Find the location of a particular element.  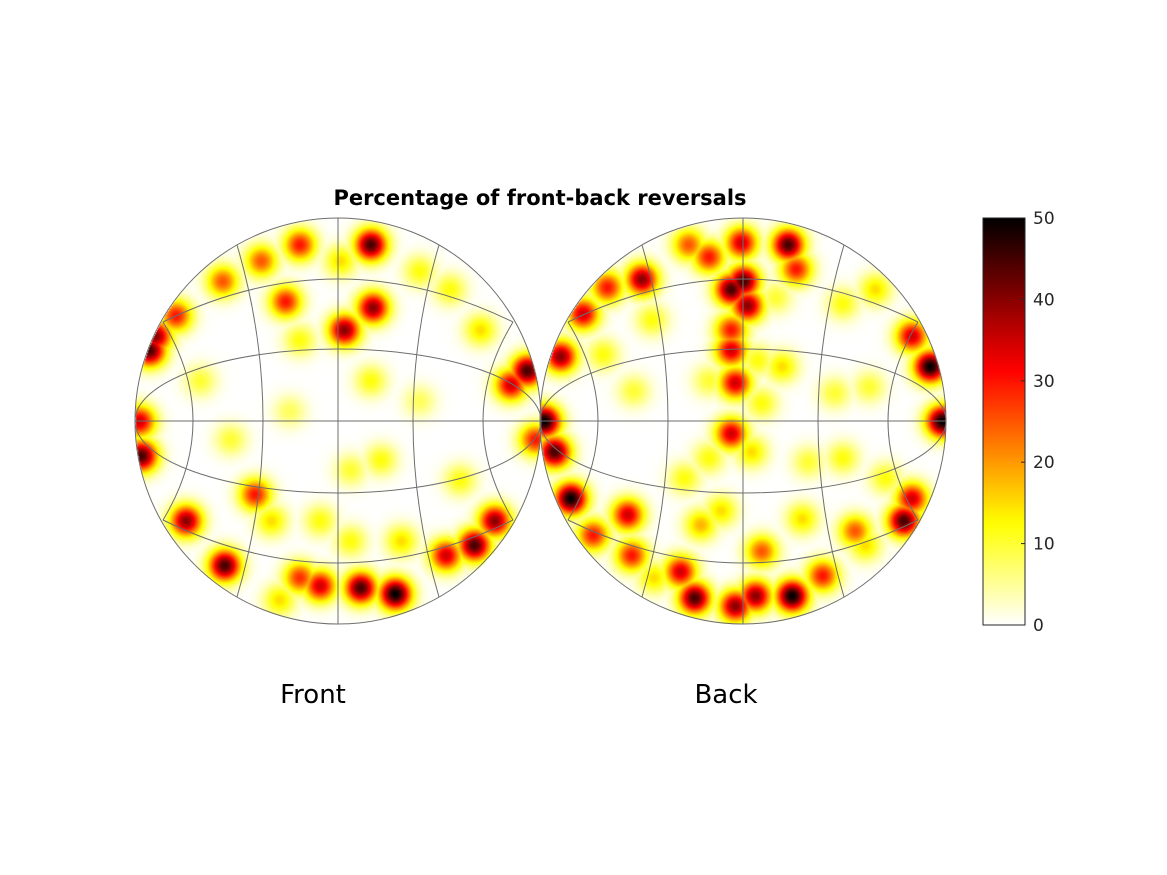

panel-label-back: Back is located at coordinates (726, 695).